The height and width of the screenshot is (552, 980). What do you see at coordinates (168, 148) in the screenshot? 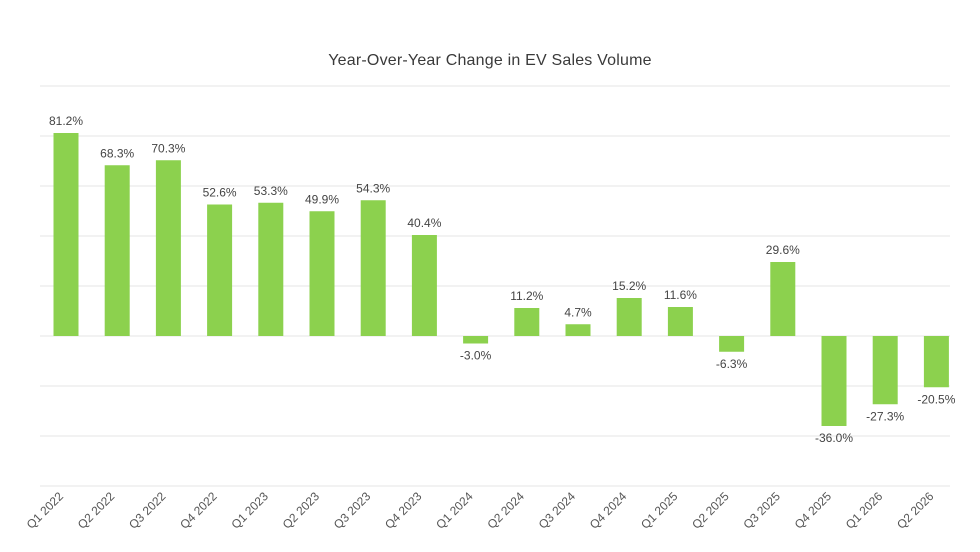
I see `data-label: 70.3%` at bounding box center [168, 148].